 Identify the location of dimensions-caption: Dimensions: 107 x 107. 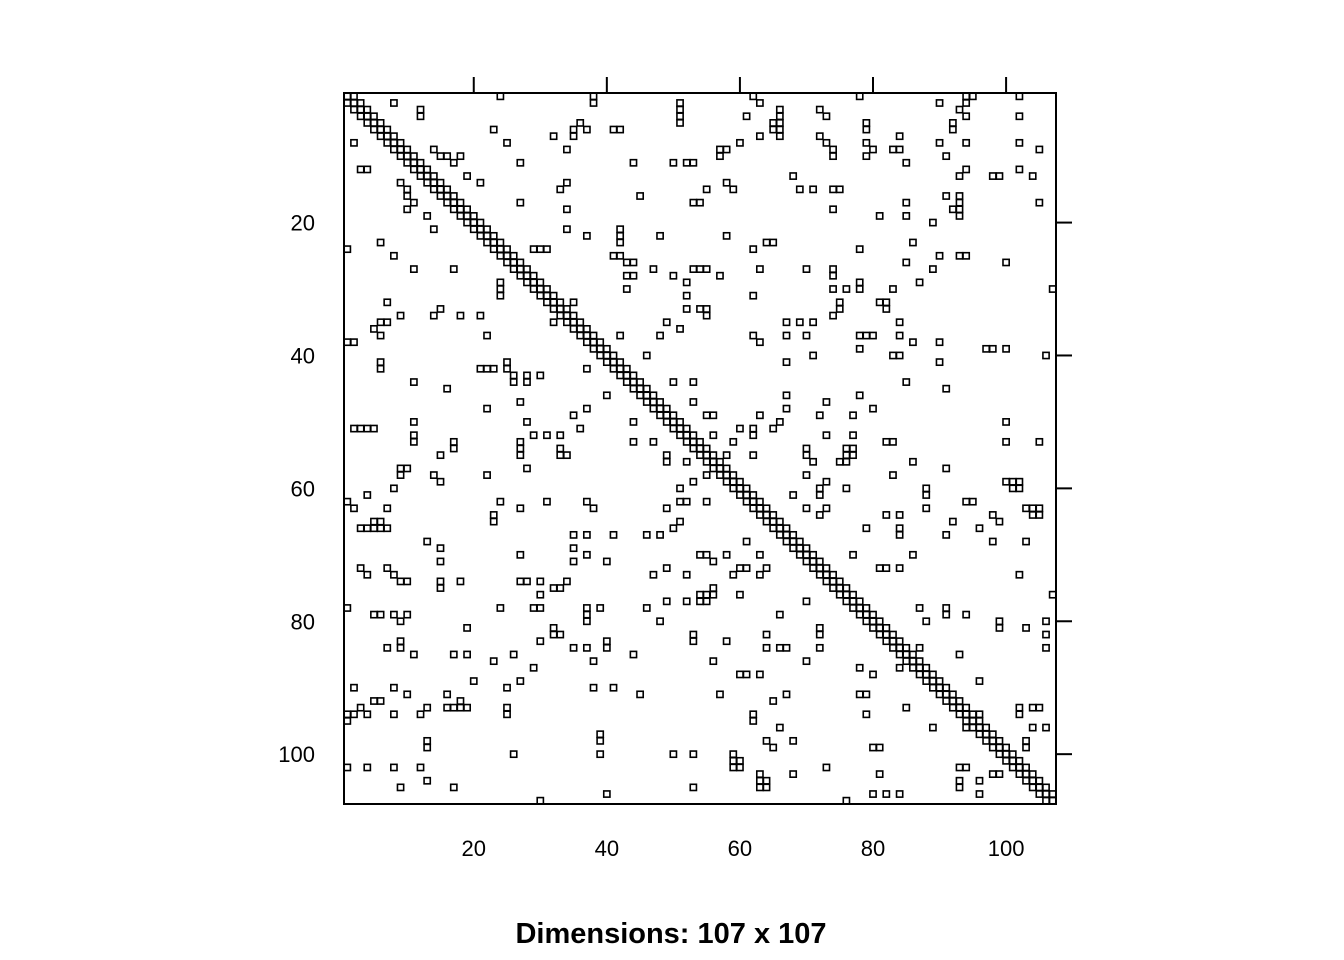
(670, 934).